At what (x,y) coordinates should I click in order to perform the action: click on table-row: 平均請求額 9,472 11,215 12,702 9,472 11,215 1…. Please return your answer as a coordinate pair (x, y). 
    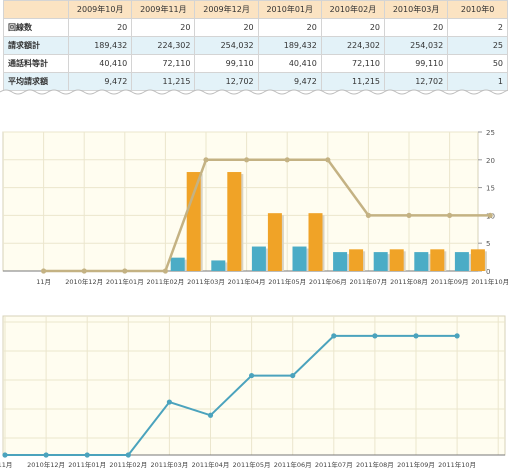
    Looking at the image, I should click on (255, 81).